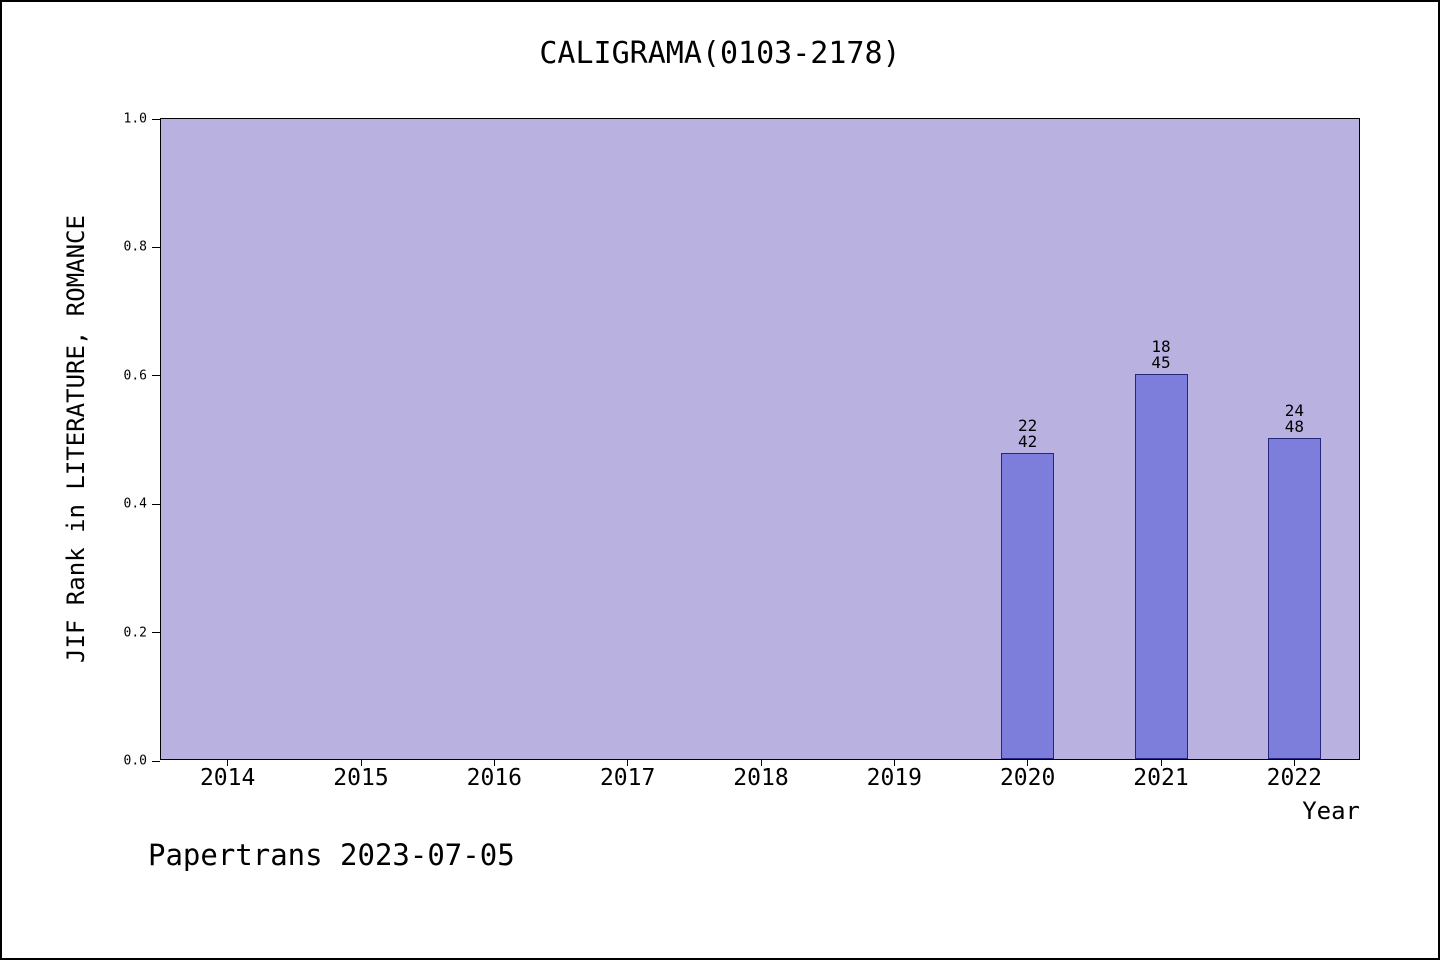 The height and width of the screenshot is (960, 1440). Describe the element at coordinates (894, 778) in the screenshot. I see `x-tick-label-2019: 2019` at that location.